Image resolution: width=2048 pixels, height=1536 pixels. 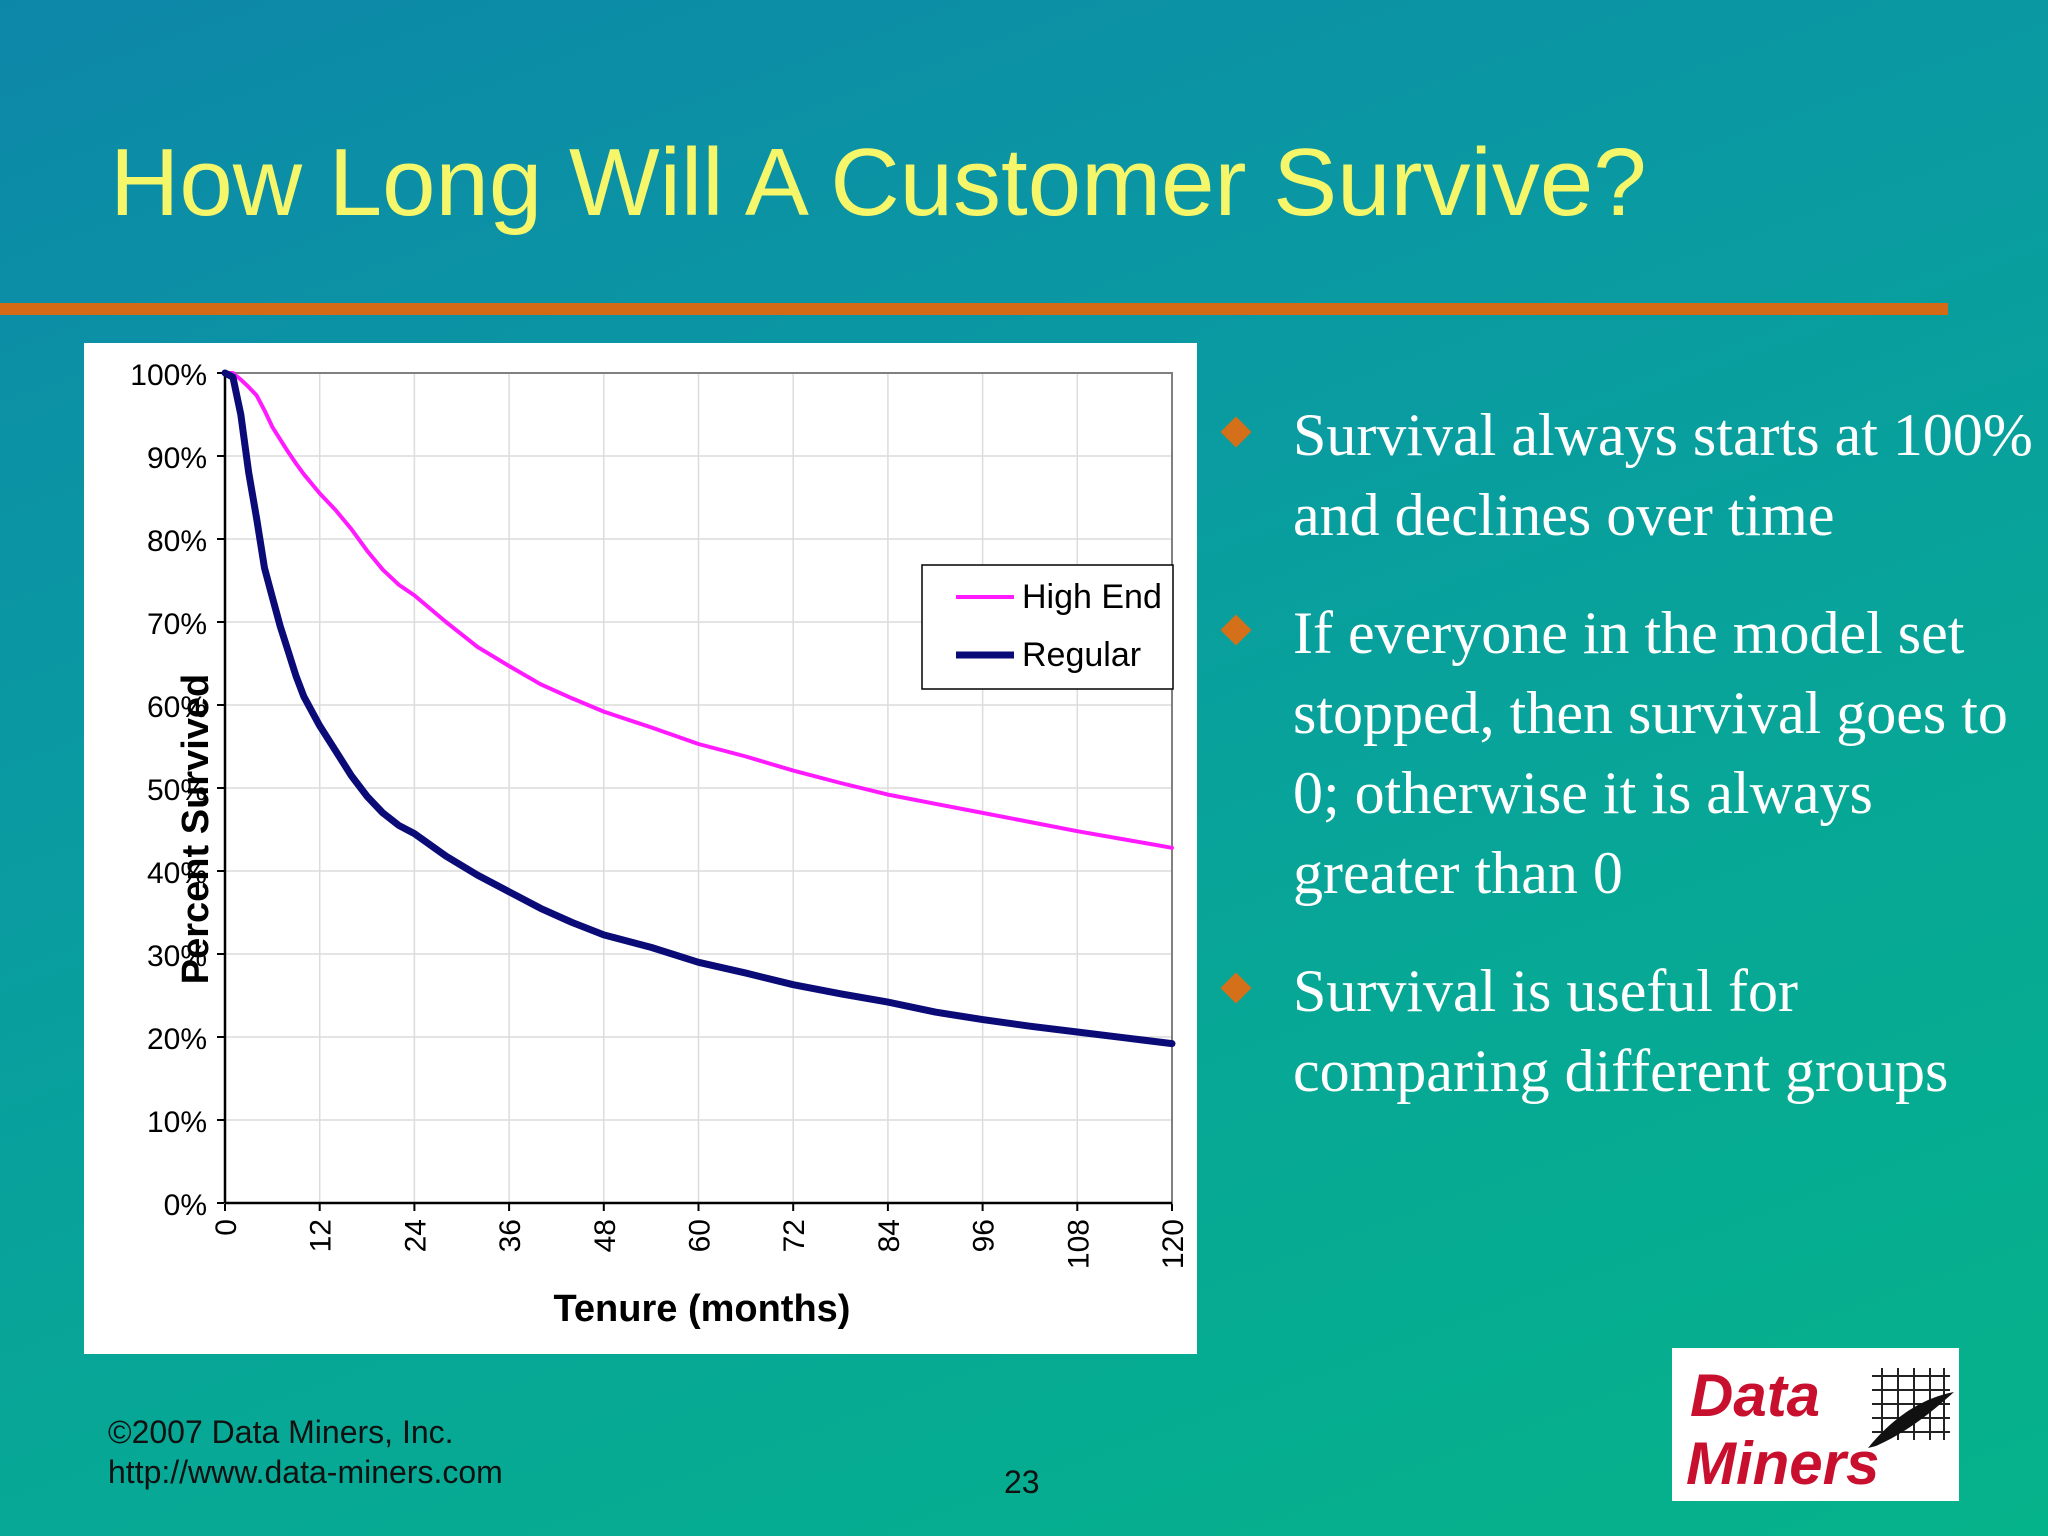 What do you see at coordinates (177, 1122) in the screenshot?
I see `y-tick-label: 10%` at bounding box center [177, 1122].